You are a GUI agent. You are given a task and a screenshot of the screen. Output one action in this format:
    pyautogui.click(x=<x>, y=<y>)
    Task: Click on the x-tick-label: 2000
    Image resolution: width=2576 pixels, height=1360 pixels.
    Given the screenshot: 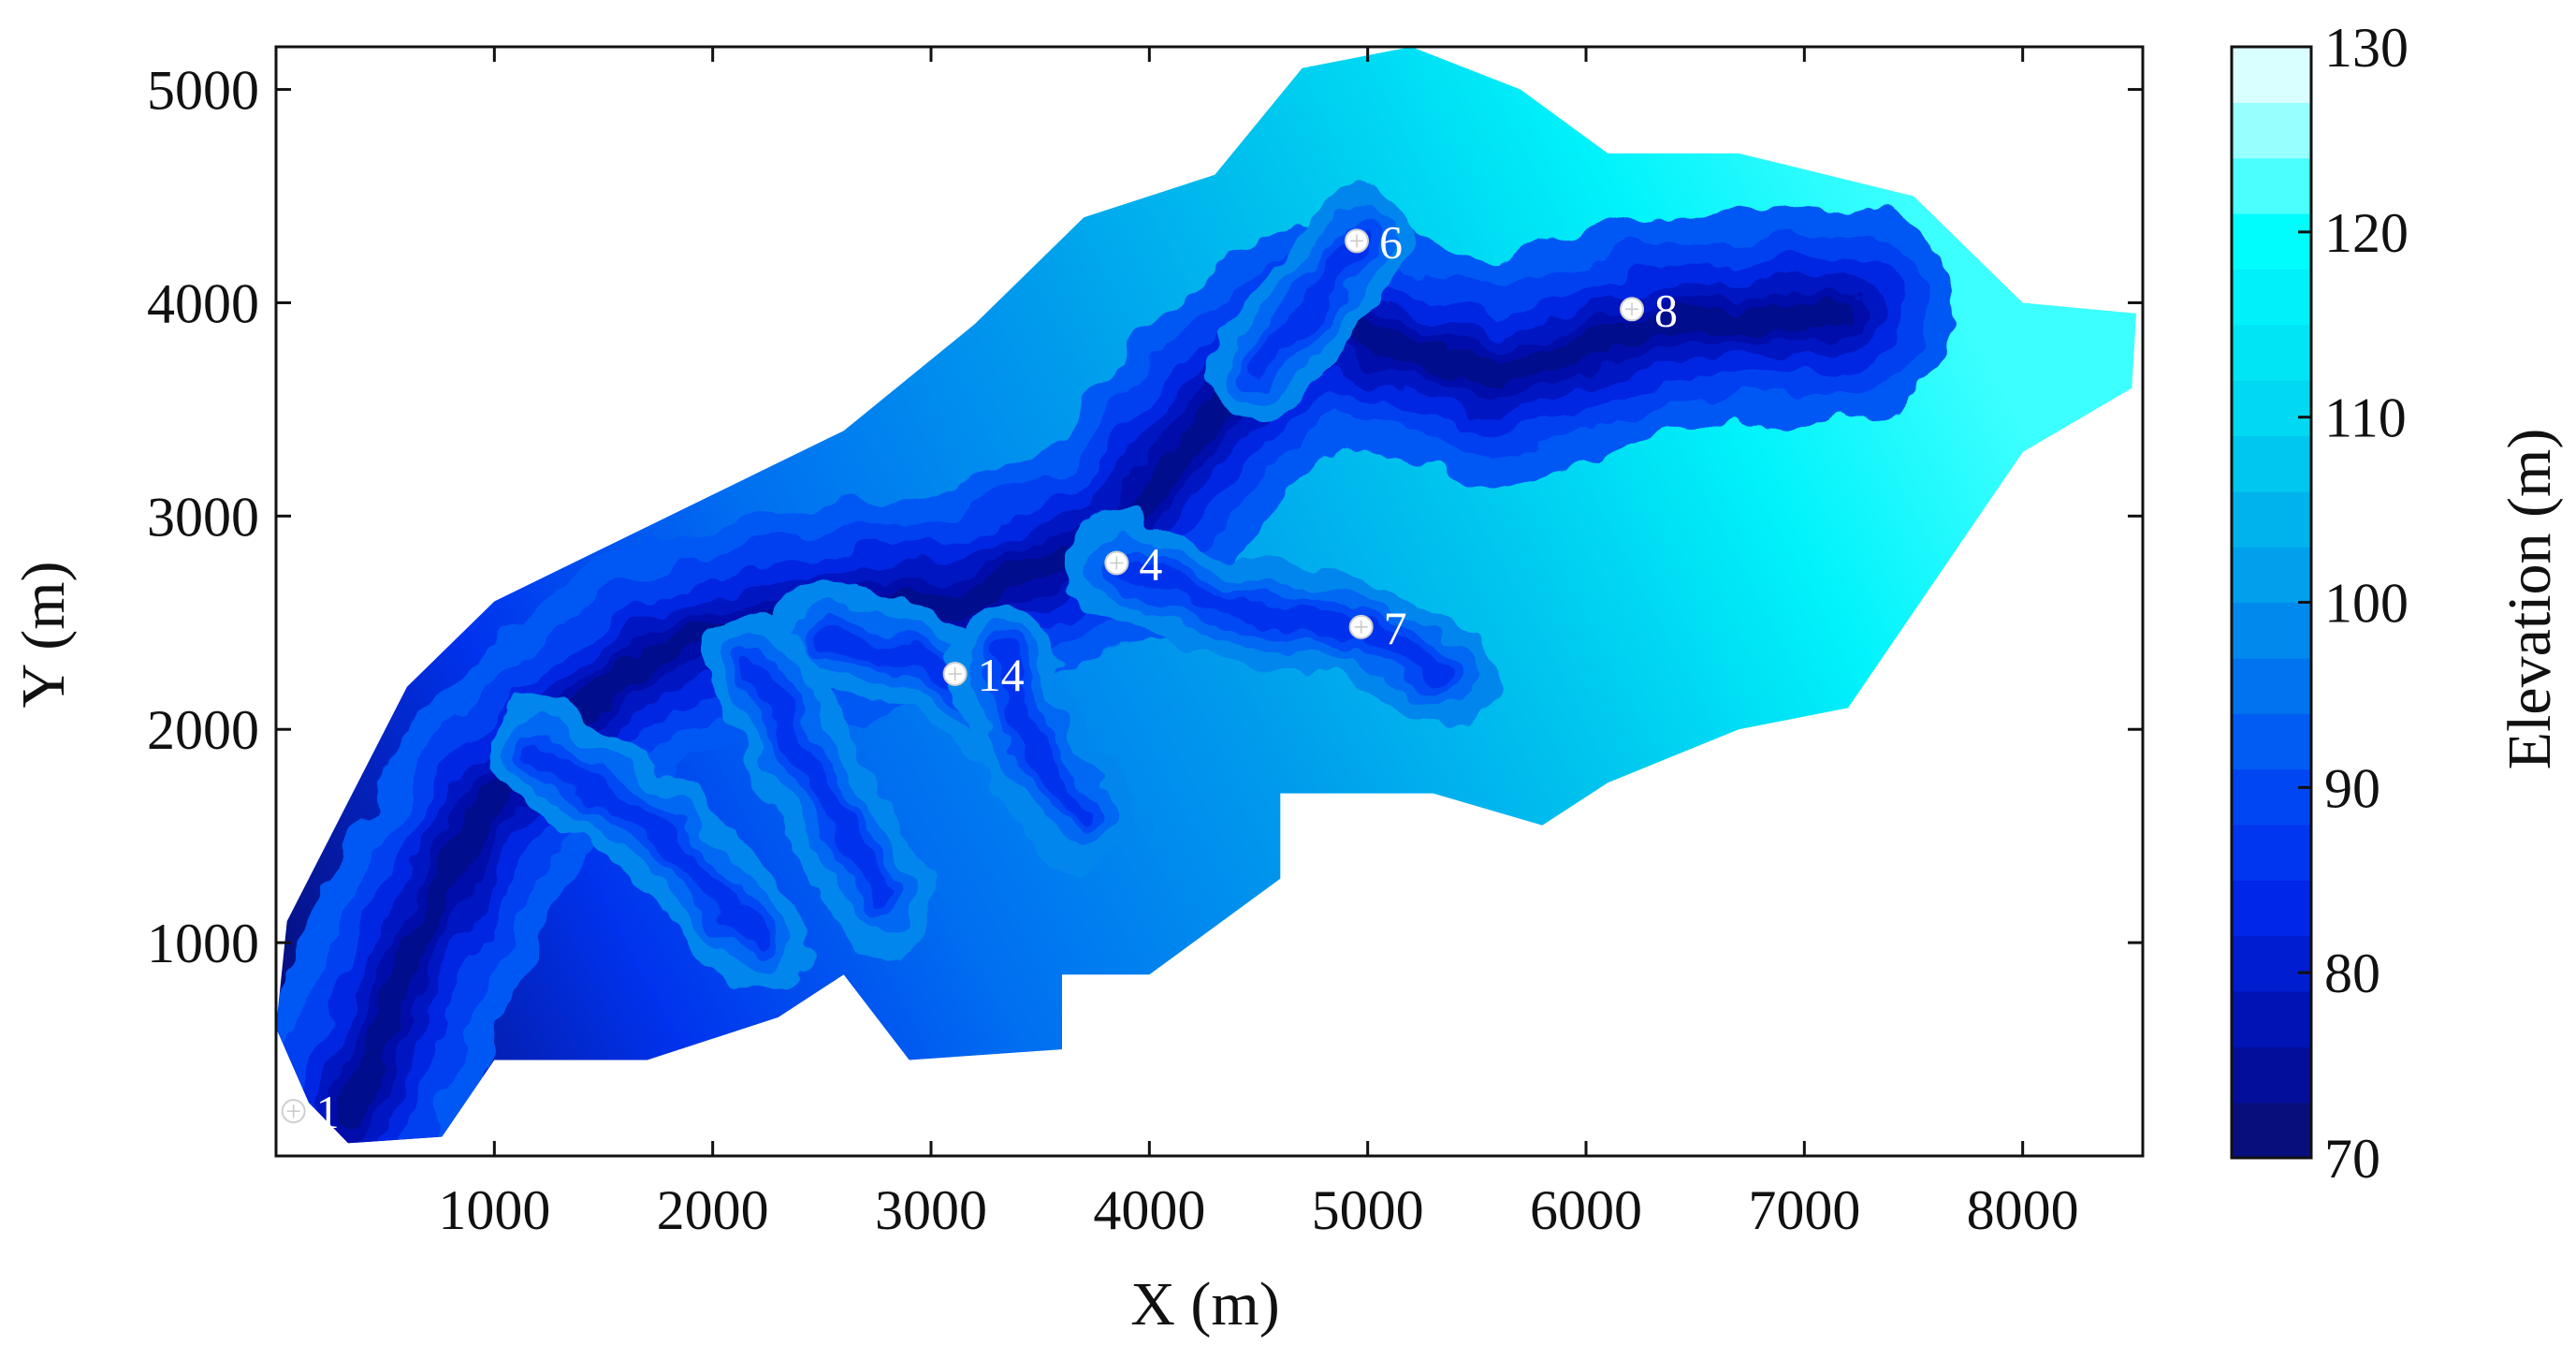 What is the action you would take?
    pyautogui.click(x=713, y=1210)
    